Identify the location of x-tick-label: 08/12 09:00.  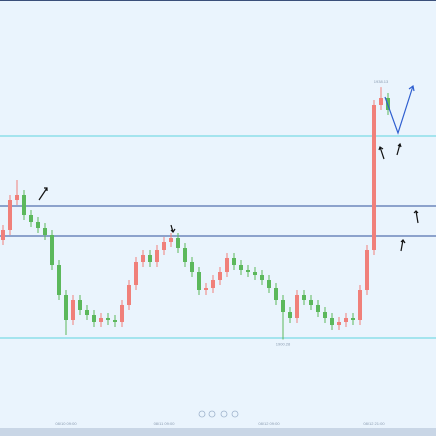
(269, 423).